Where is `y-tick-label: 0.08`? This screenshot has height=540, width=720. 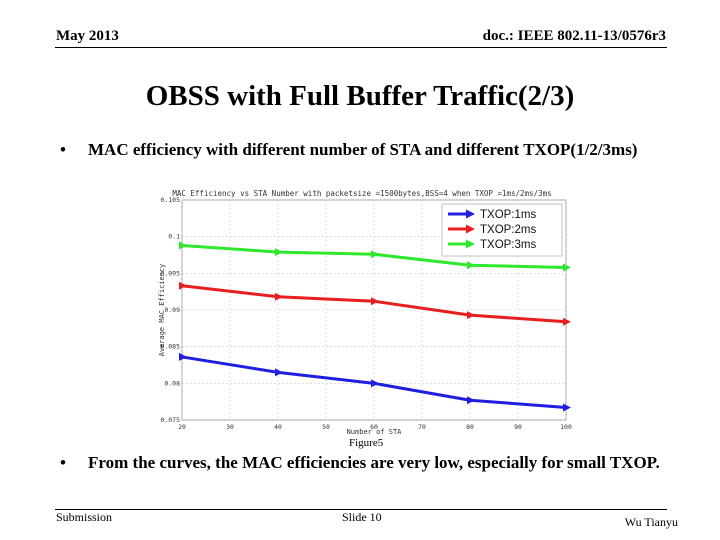
y-tick-label: 0.08 is located at coordinates (172, 383).